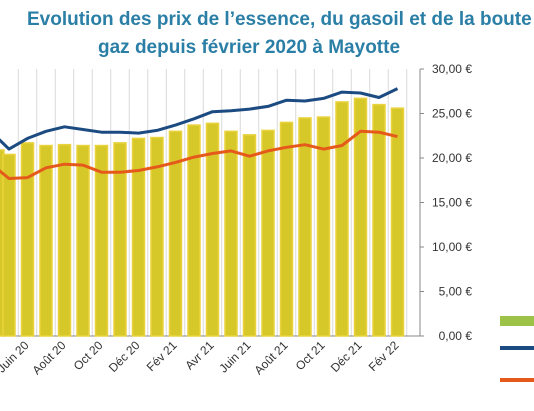 The image size is (534, 411). Describe the element at coordinates (199, 355) in the screenshot. I see `x-tick-label: Avr 21` at that location.